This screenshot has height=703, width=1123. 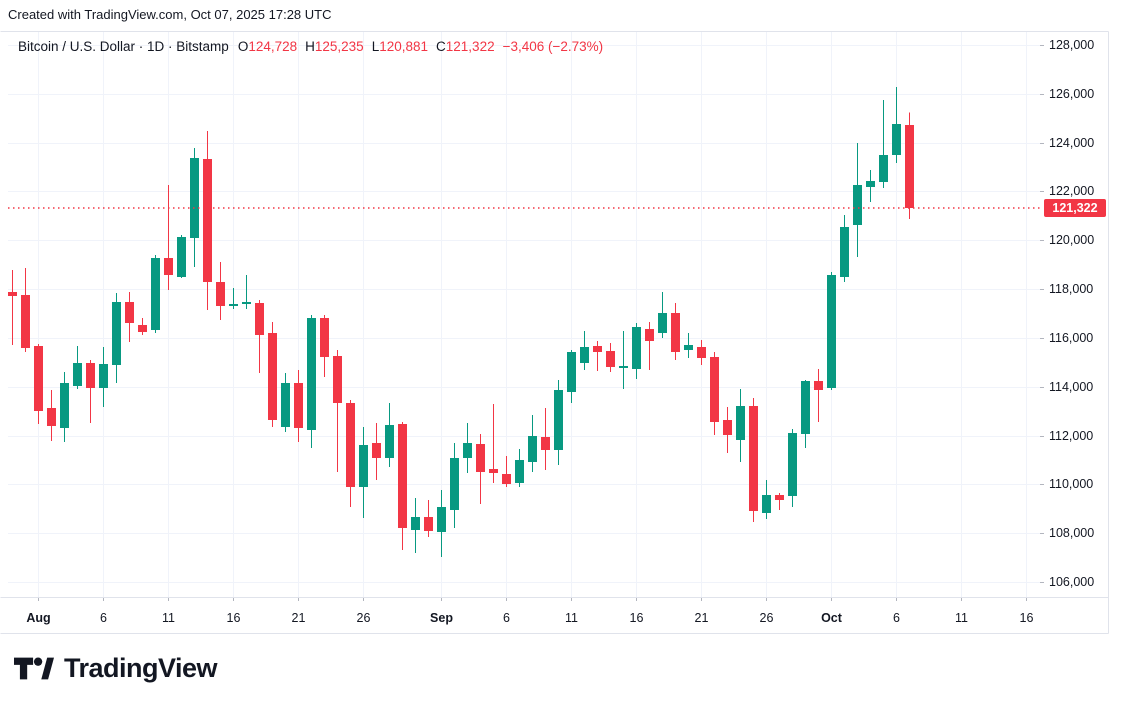 What do you see at coordinates (400, 46) in the screenshot?
I see `ohlc-low: L120,881` at bounding box center [400, 46].